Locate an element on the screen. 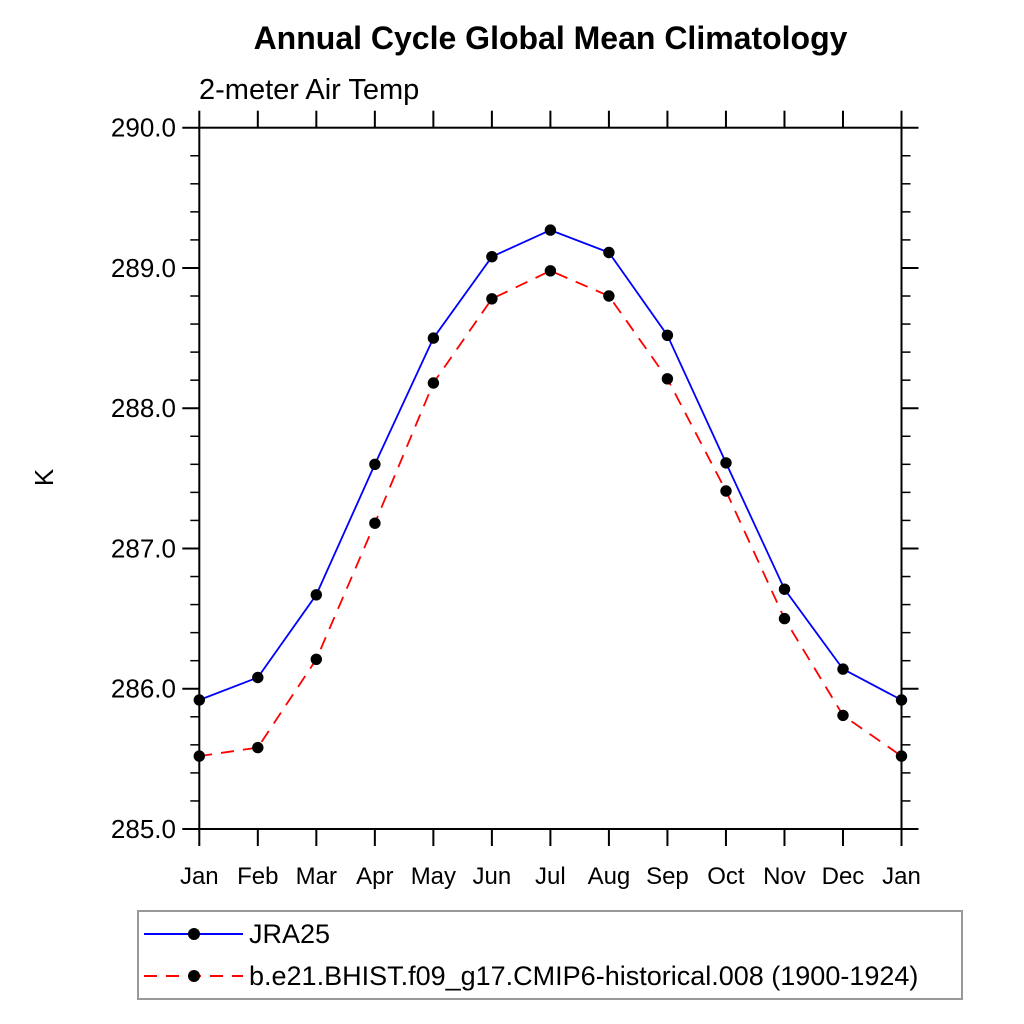 The height and width of the screenshot is (1024, 1024). svg-text: Apr is located at coordinates (374, 876).